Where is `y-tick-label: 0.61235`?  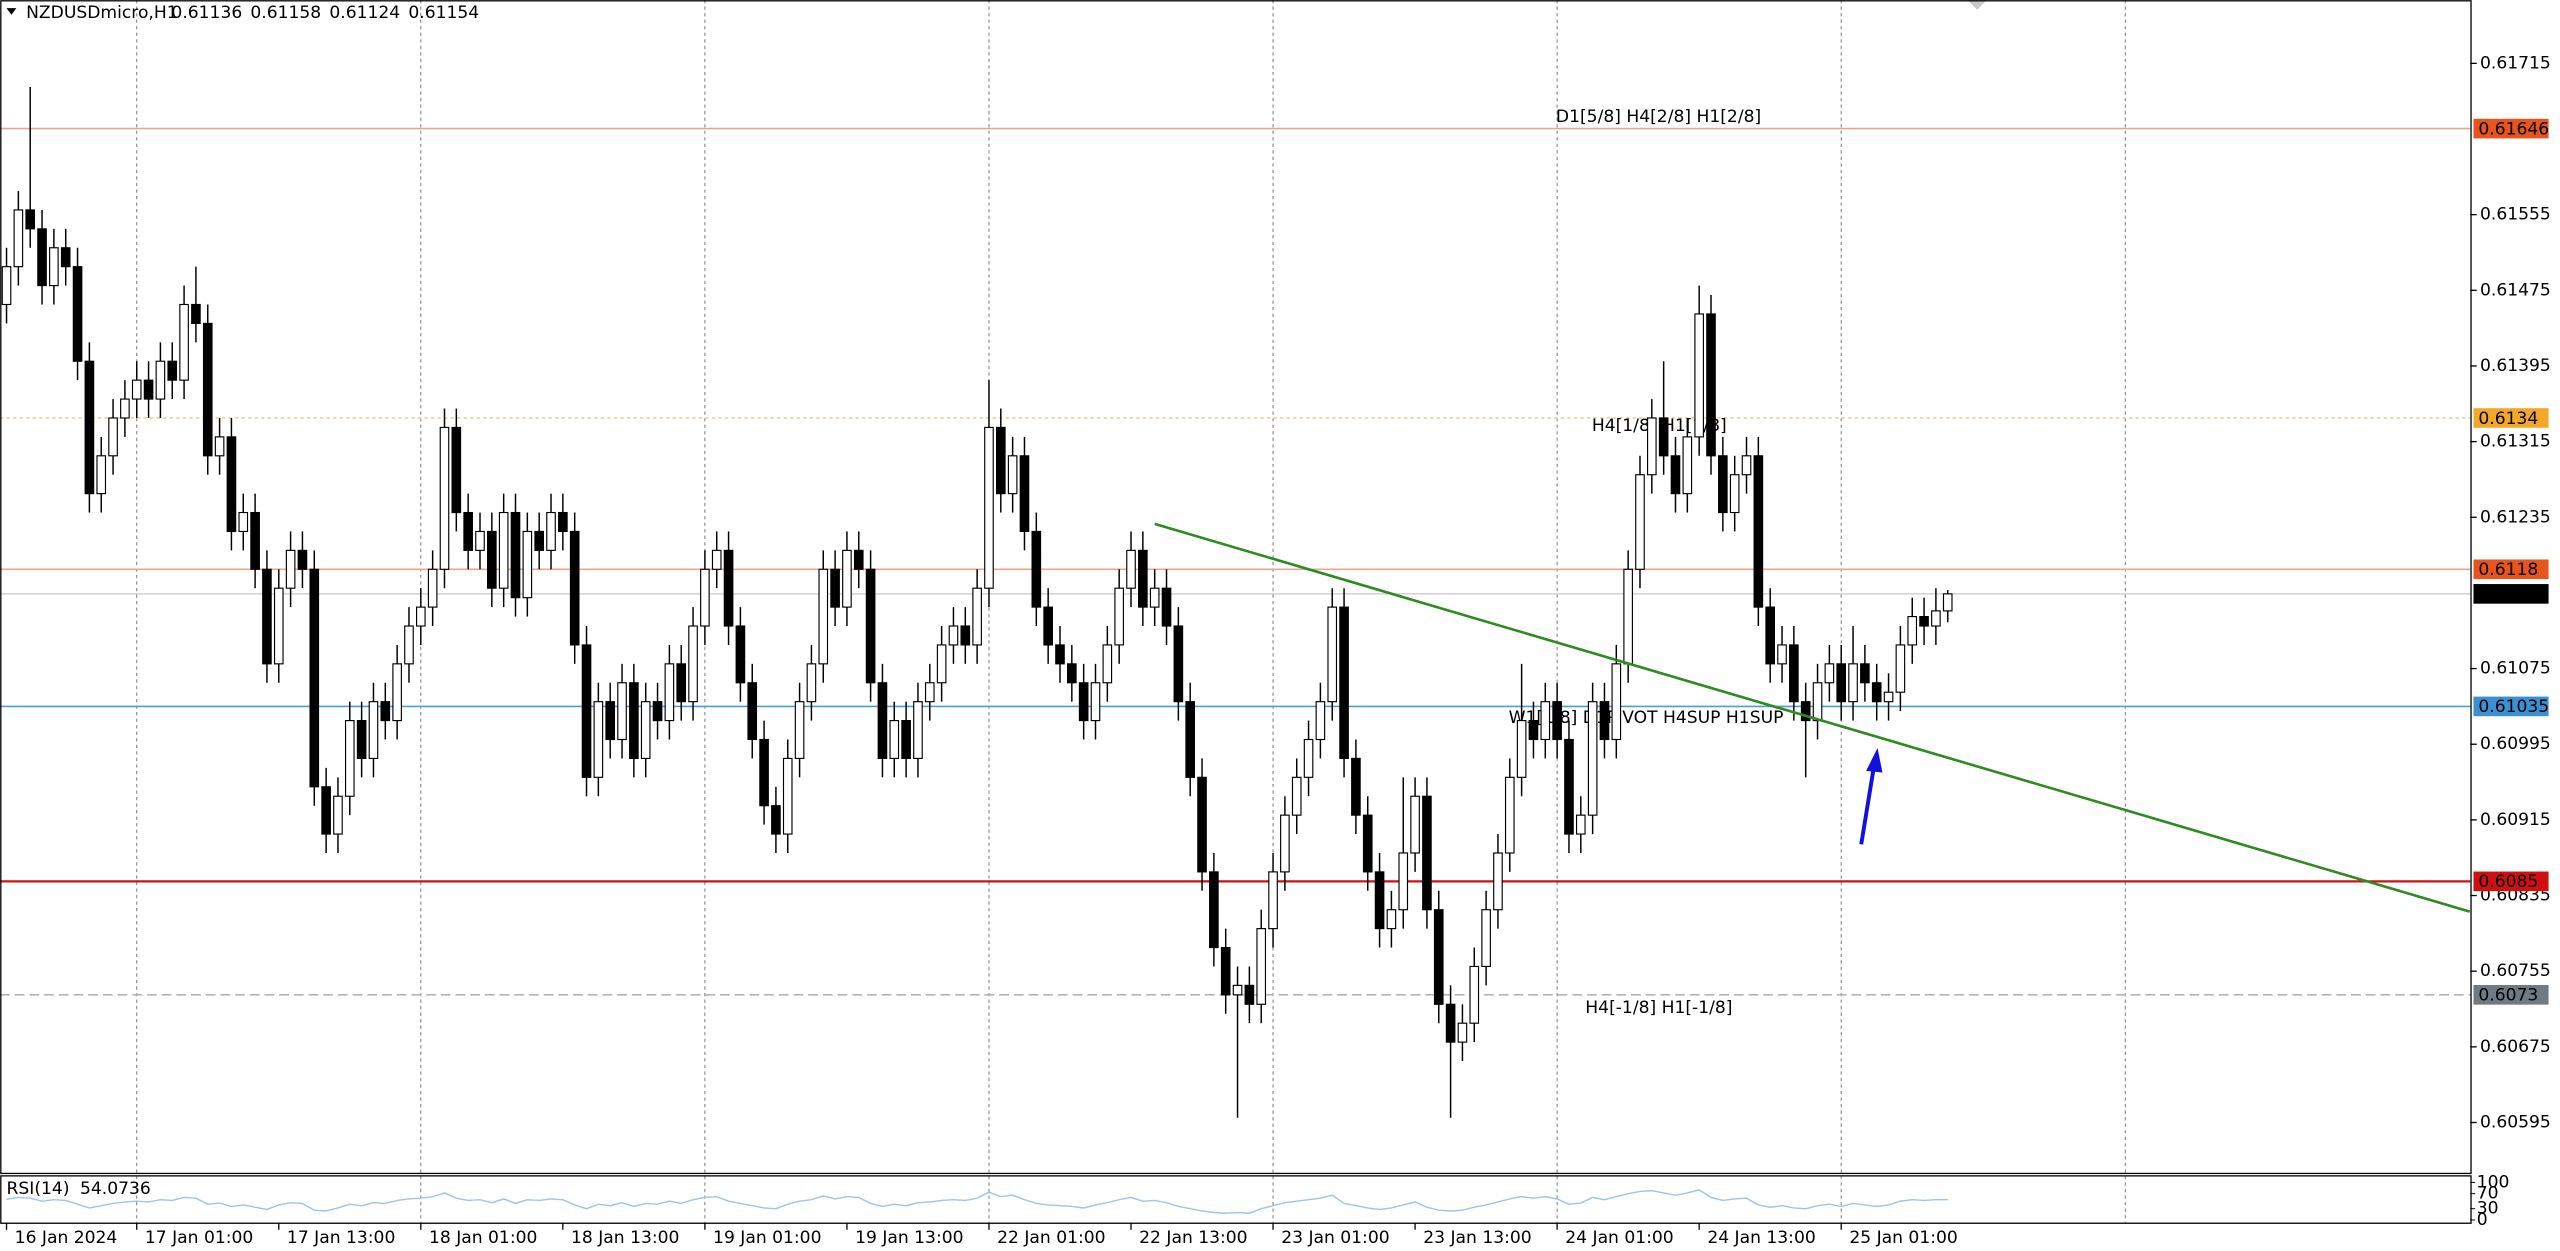
y-tick-label: 0.61235 is located at coordinates (2515, 517).